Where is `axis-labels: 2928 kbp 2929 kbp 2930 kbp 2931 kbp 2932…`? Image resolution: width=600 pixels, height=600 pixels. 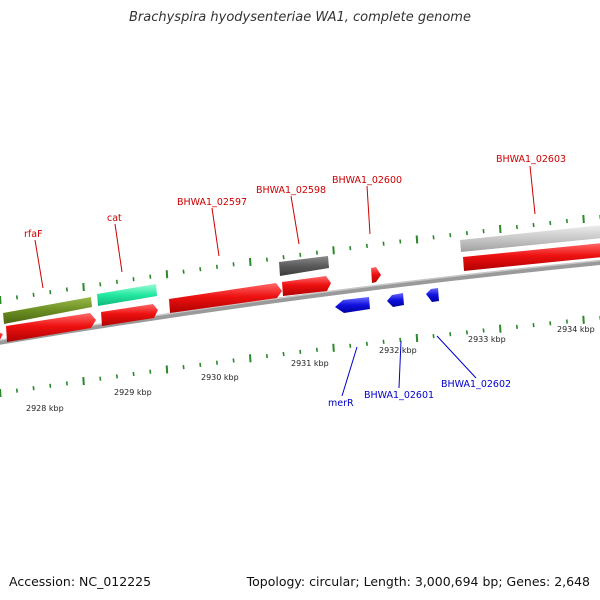
axis-labels: 2928 kbp 2929 kbp 2930 kbp 2931 kbp 2932… is located at coordinates (310, 369).